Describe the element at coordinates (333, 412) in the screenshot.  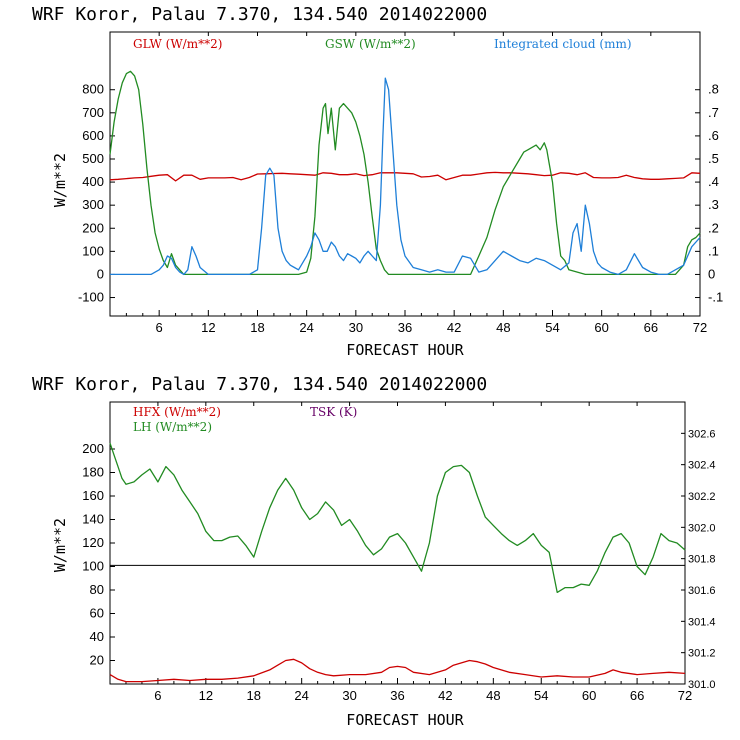
I see `chart-2-legend-tsk: TSK (K)` at that location.